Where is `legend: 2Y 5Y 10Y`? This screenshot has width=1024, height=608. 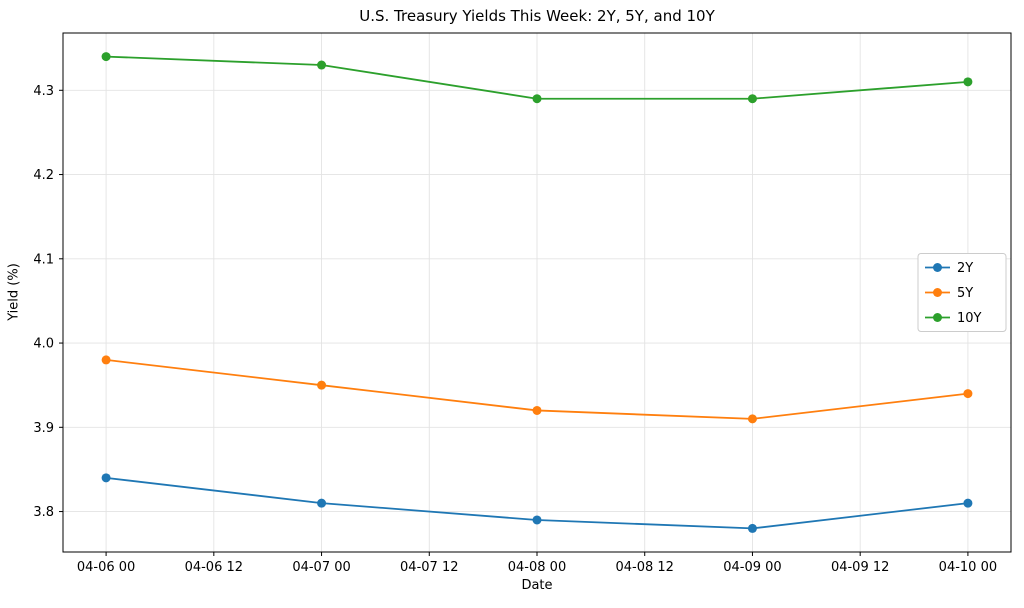 legend: 2Y 5Y 10Y is located at coordinates (962, 292).